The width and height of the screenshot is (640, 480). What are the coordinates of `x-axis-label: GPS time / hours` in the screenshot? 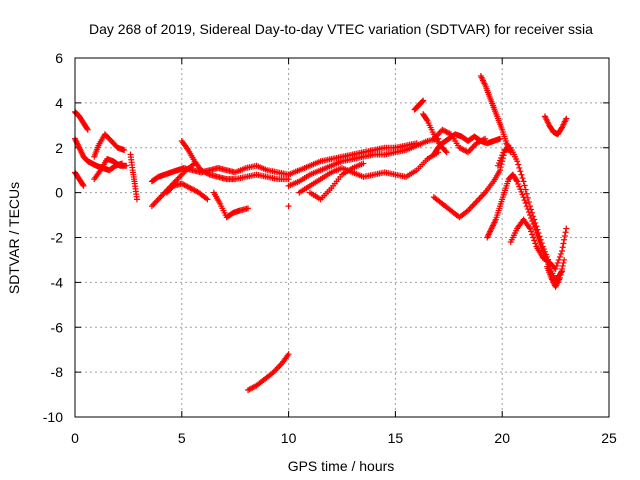 It's located at (341, 466).